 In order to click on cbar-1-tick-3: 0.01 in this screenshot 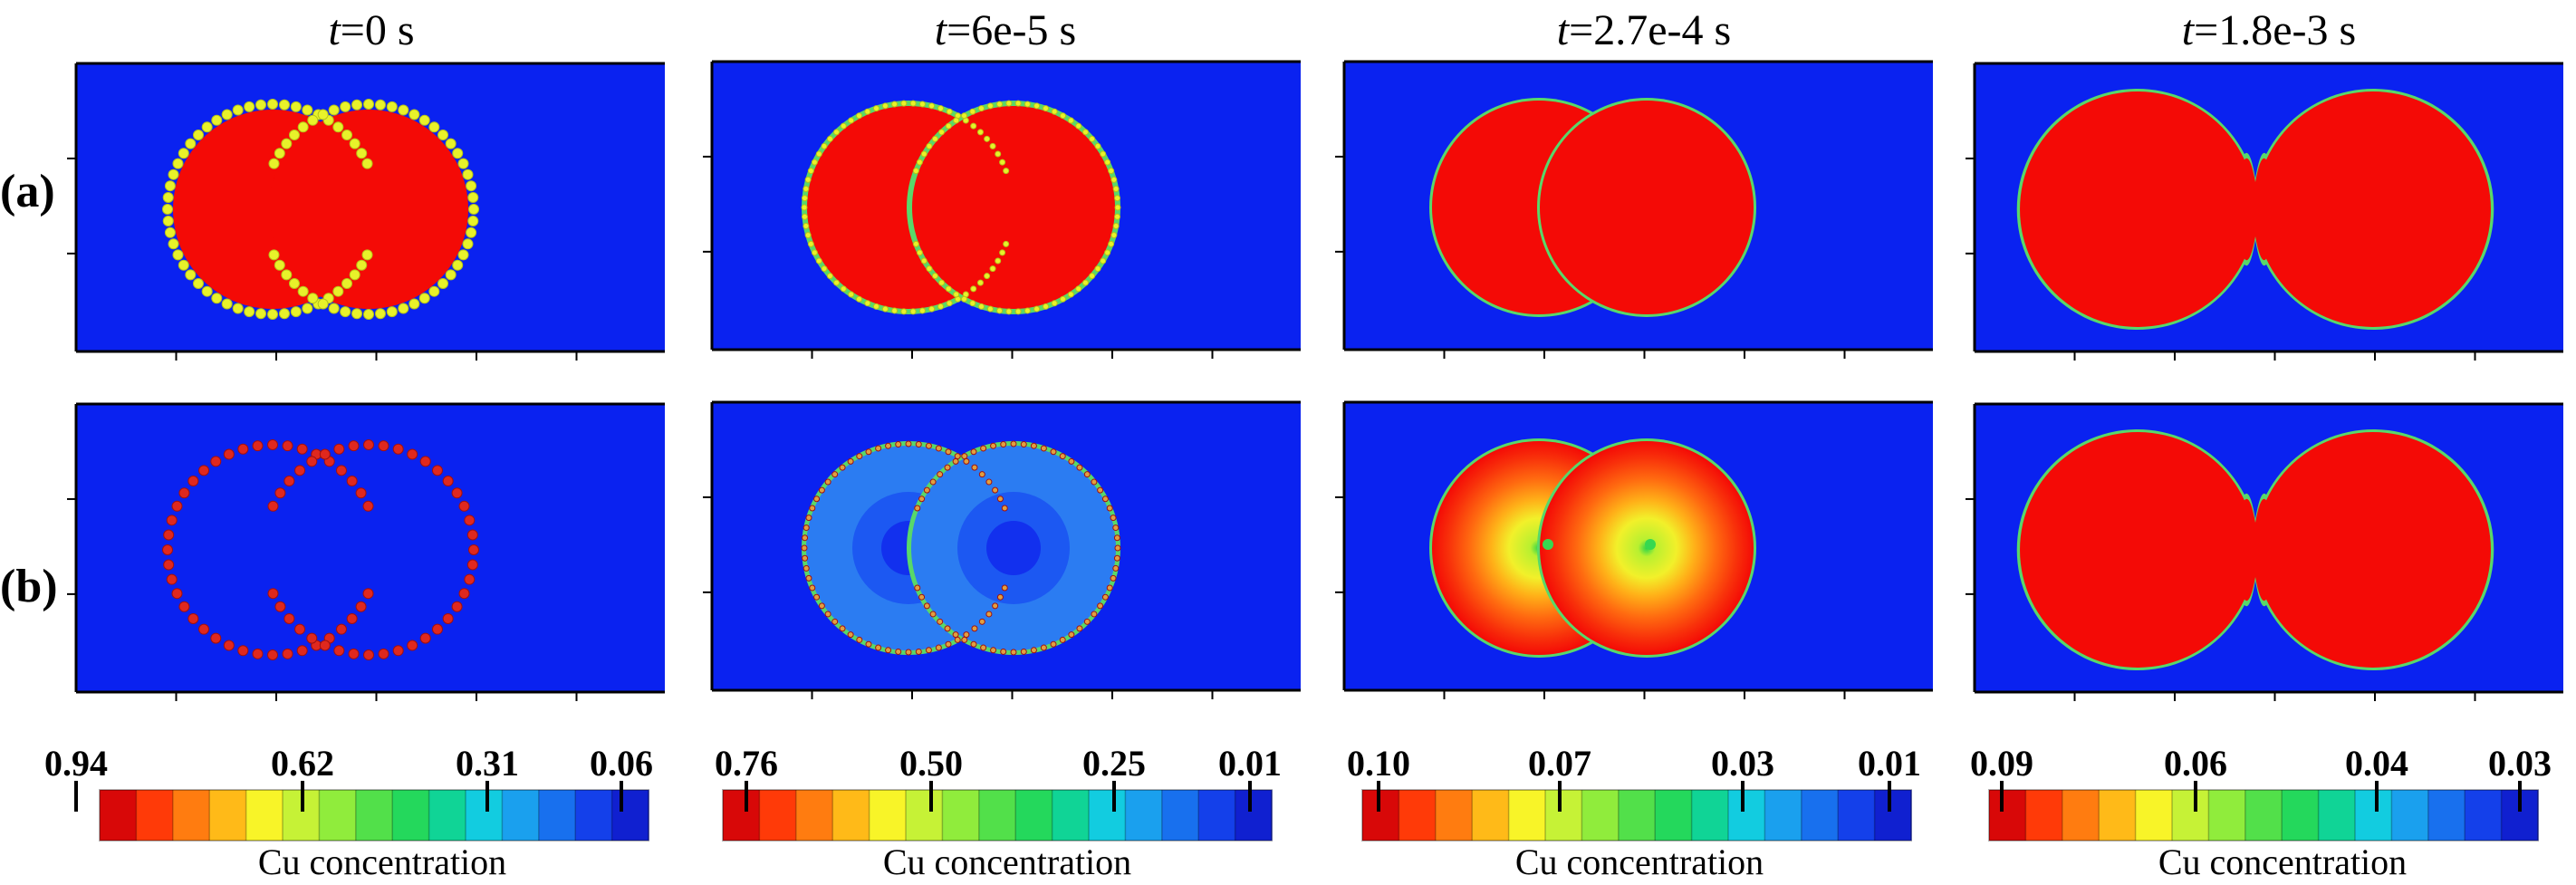, I will do `click(1250, 763)`.